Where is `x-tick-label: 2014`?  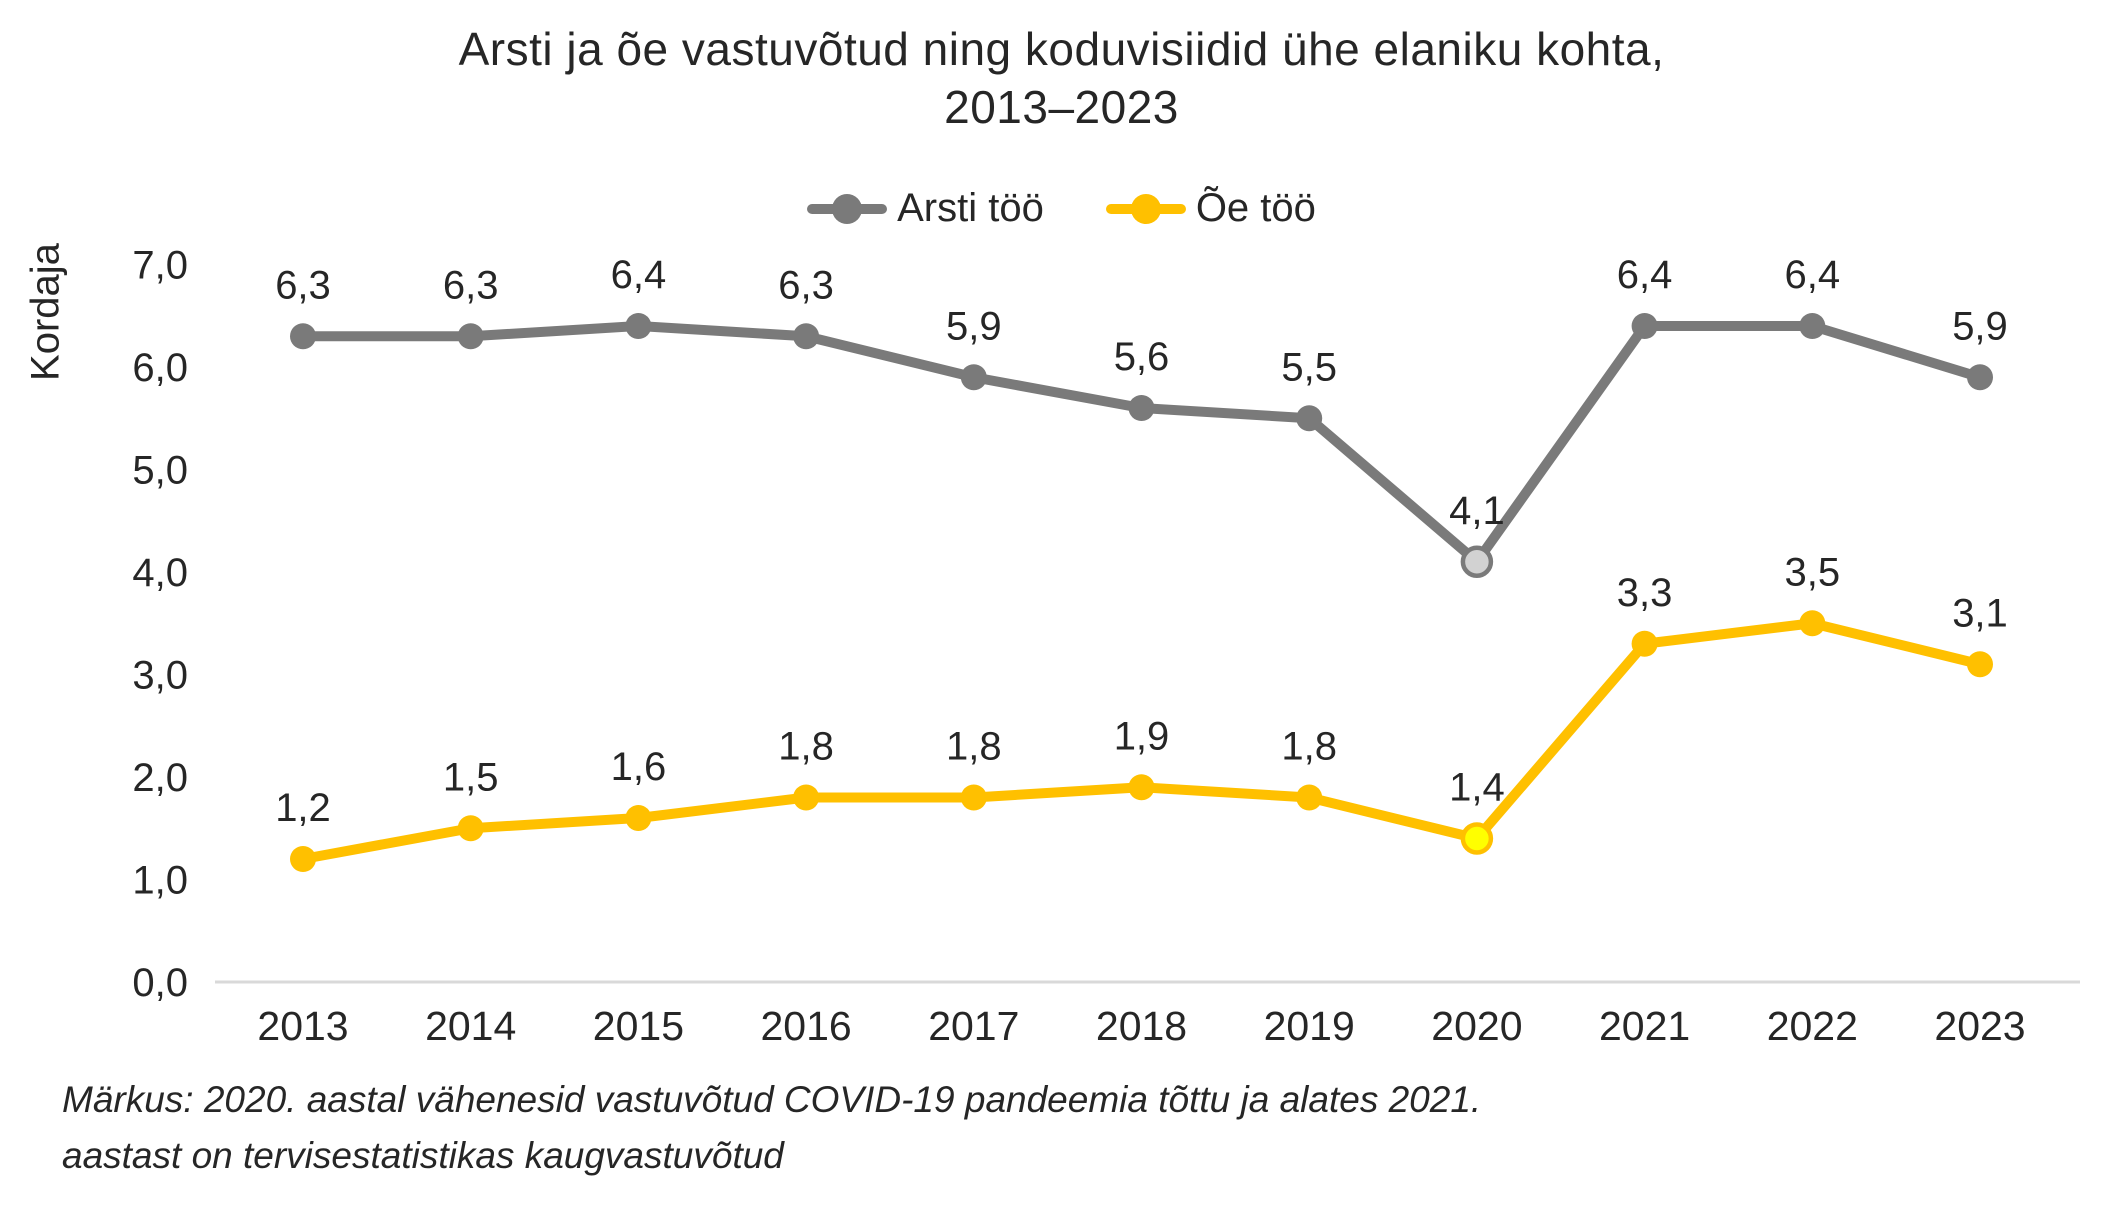 x-tick-label: 2014 is located at coordinates (470, 1026).